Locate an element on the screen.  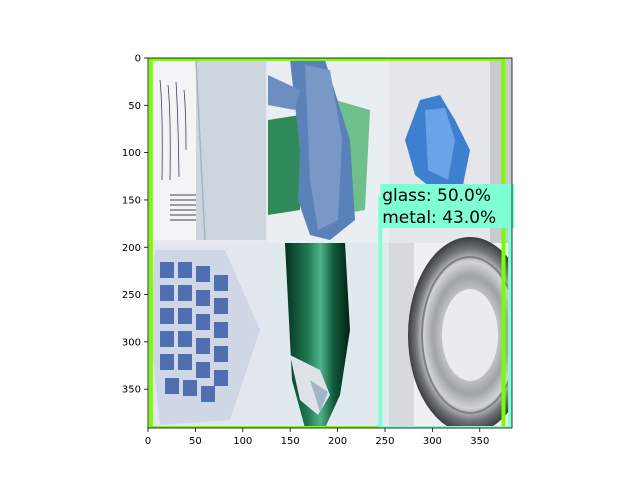
detection-label-0: glass: 50.0% is located at coordinates (436, 196).